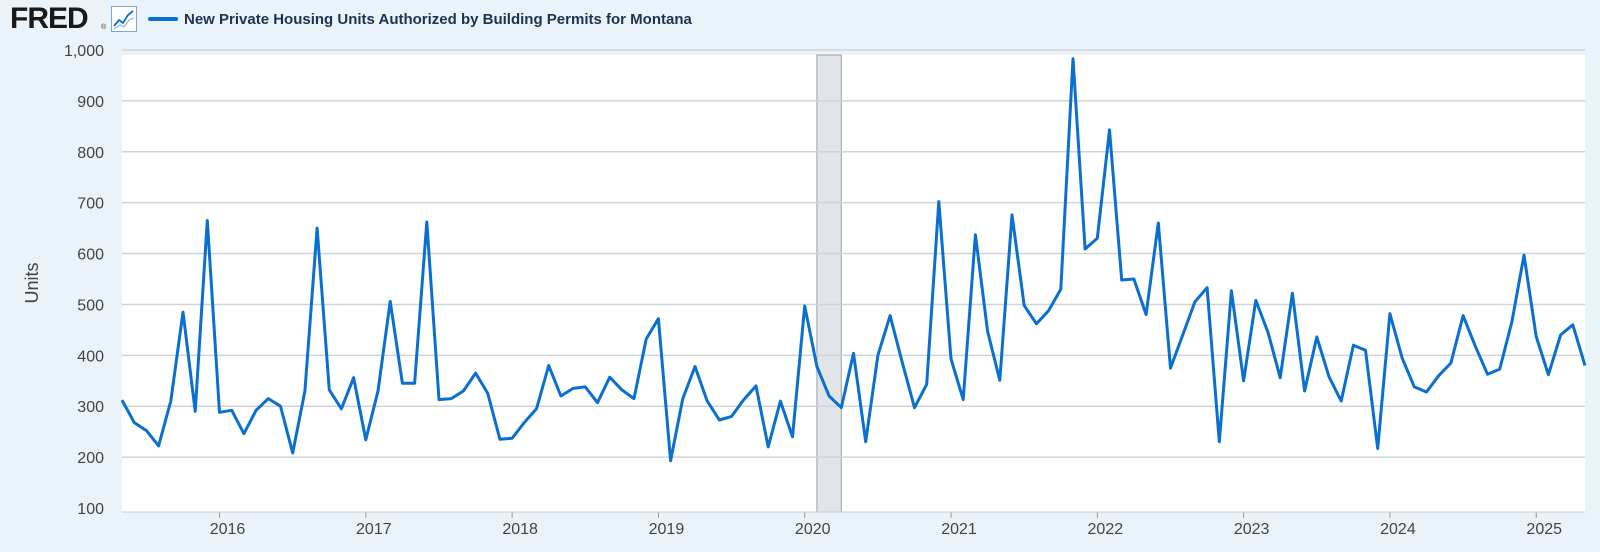 The image size is (1600, 552). Describe the element at coordinates (90, 509) in the screenshot. I see `y-tick-label: 100` at that location.